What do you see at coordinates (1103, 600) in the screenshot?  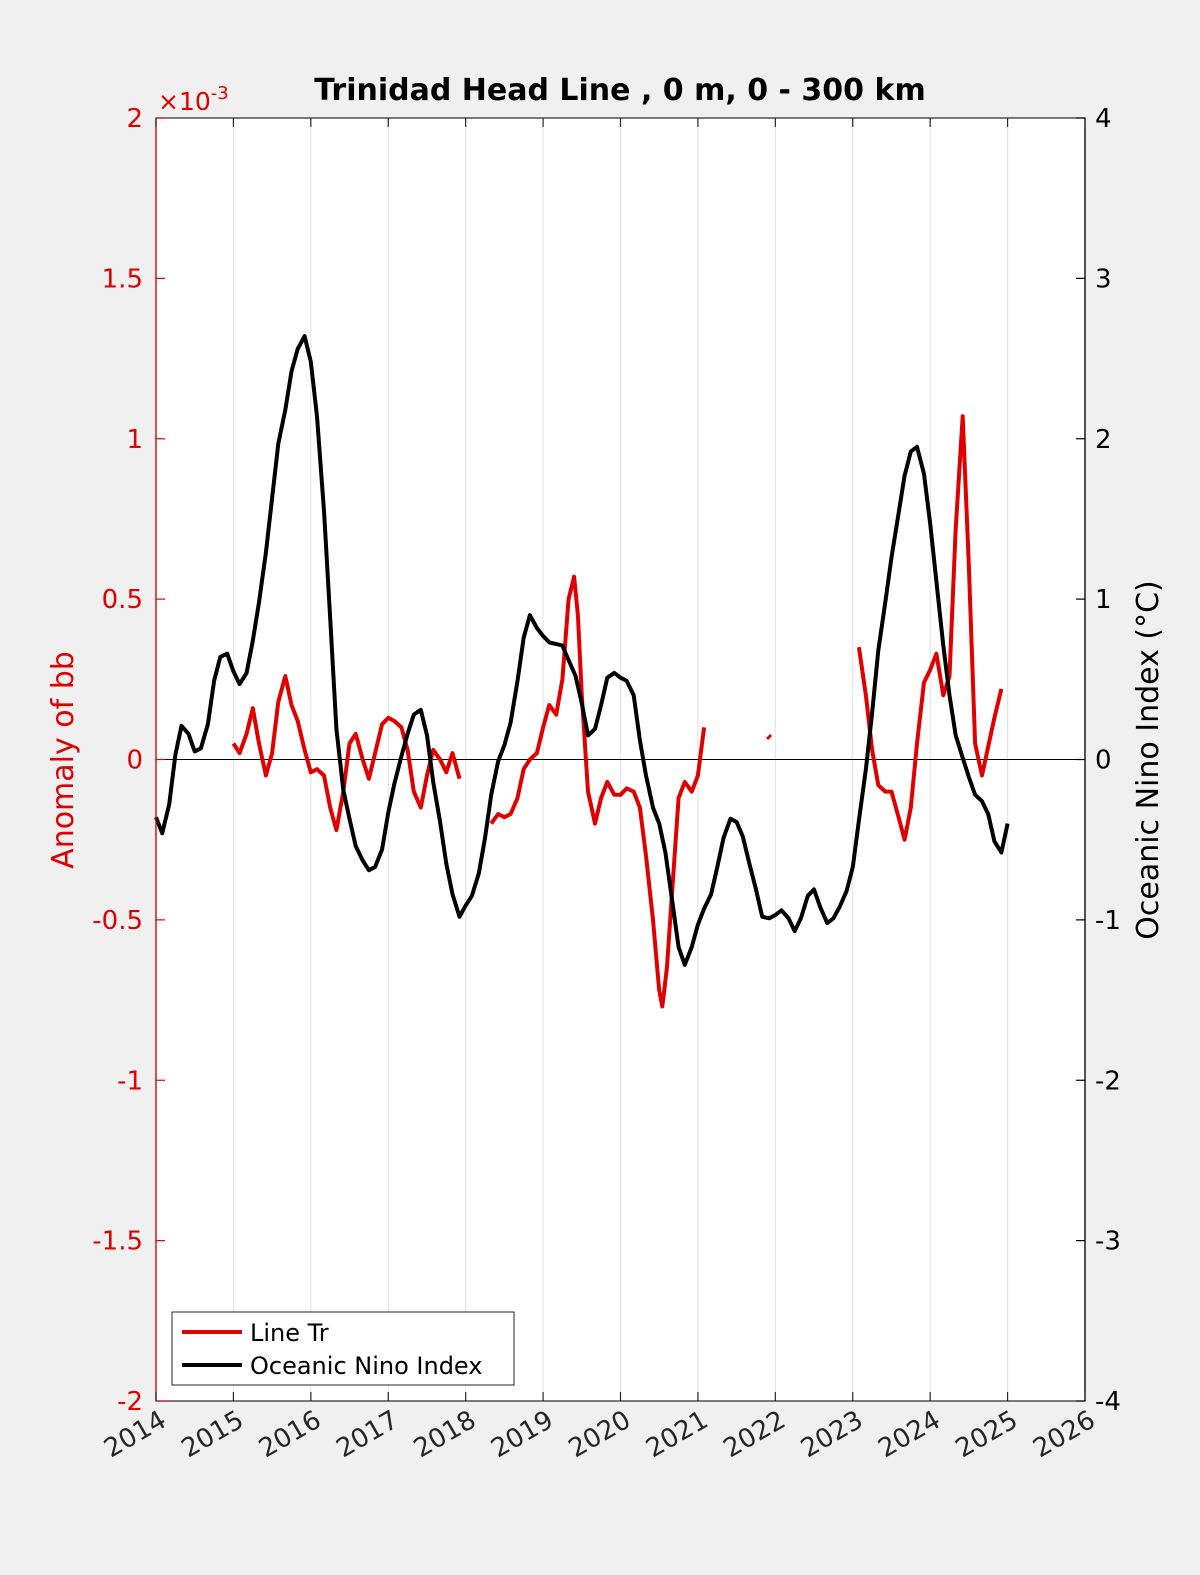 I see `right-y-tick-label: 1` at bounding box center [1103, 600].